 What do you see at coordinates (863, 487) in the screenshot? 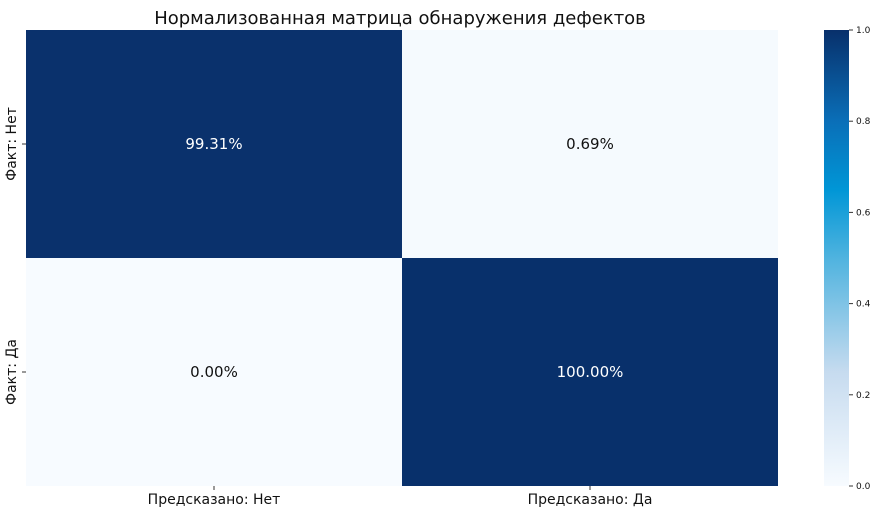
I see `colorbar-tick-label: 0.0` at bounding box center [863, 487].